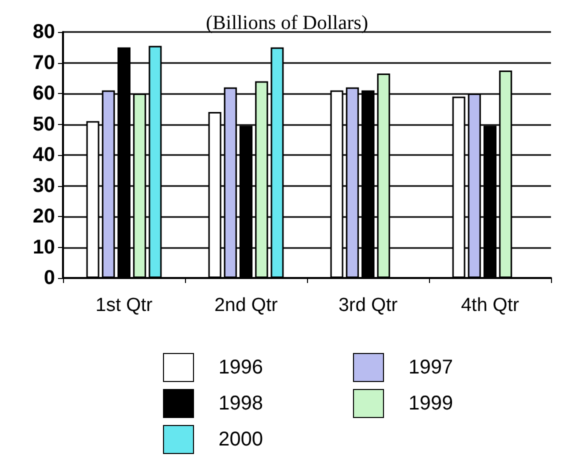 The image size is (574, 471). What do you see at coordinates (49, 278) in the screenshot?
I see `y-tick-label: 0` at bounding box center [49, 278].